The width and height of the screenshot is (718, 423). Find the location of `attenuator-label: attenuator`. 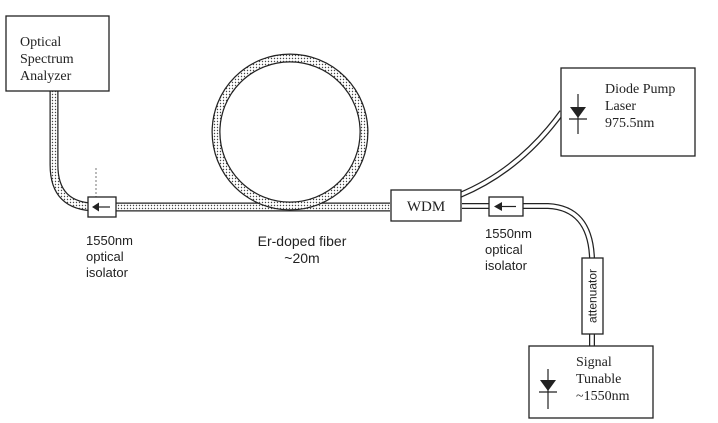

attenuator-label: attenuator is located at coordinates (593, 296).